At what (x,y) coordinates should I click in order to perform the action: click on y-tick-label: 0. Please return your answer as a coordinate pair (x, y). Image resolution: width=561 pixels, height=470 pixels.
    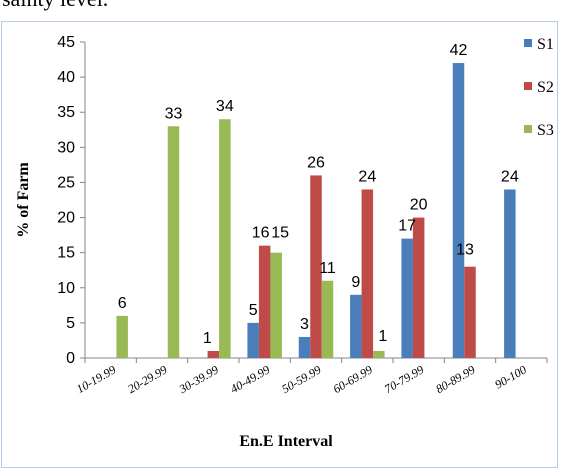
    Looking at the image, I should click on (70, 358).